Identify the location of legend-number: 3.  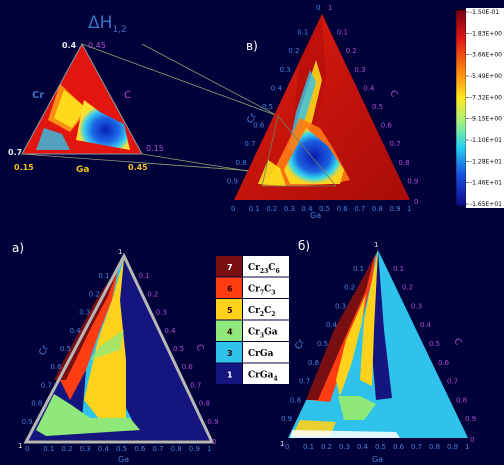
(230, 353).